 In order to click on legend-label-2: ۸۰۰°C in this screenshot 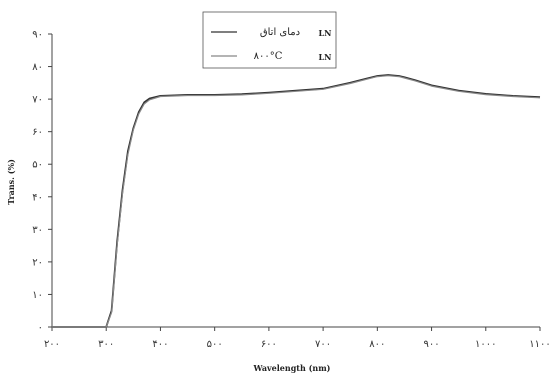, I will do `click(268, 56)`.